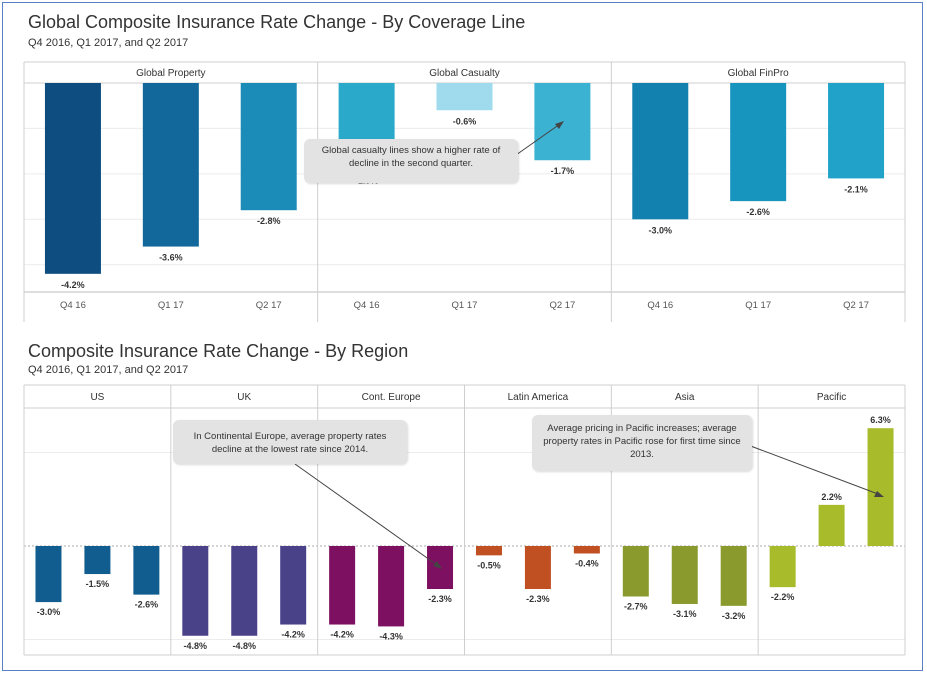 This screenshot has width=927, height=675. Describe the element at coordinates (563, 171) in the screenshot. I see `chart1-data-label: -1.7%` at that location.